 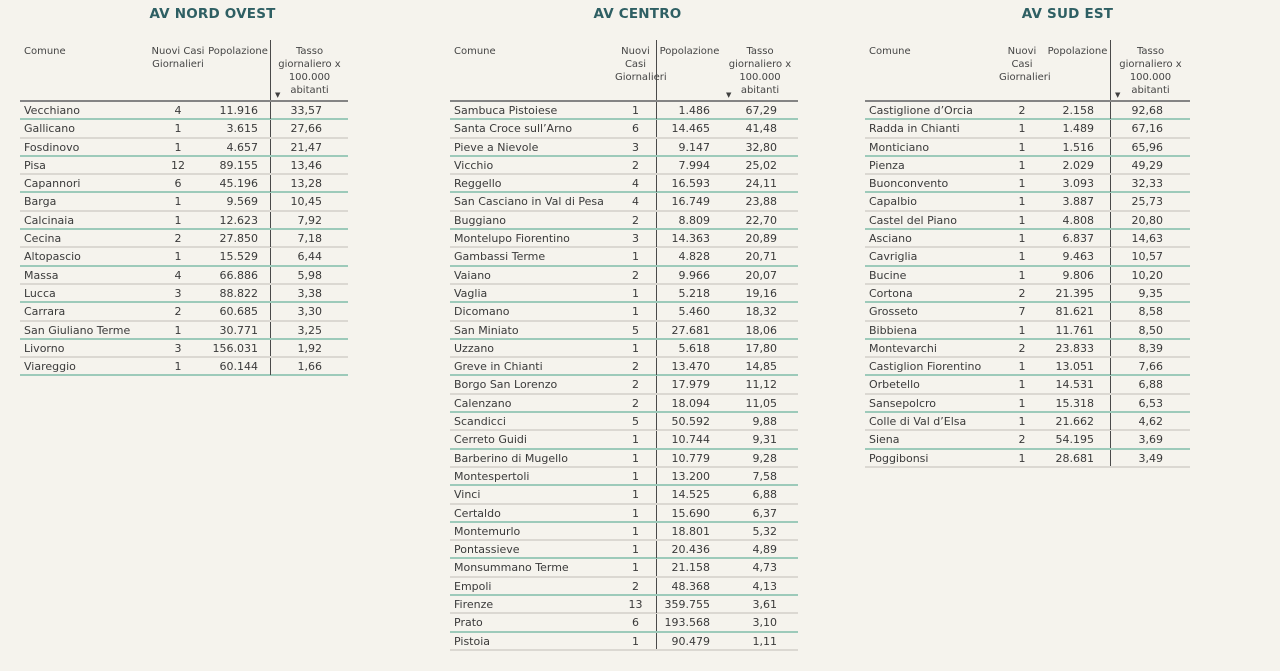 I want to click on tasso-cell: 1,66, so click(x=309, y=366).